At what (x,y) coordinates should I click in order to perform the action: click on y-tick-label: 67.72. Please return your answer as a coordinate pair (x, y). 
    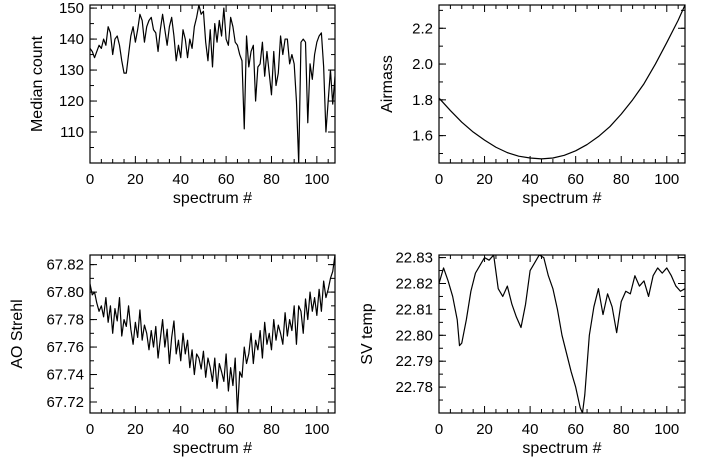
    Looking at the image, I should click on (65, 402).